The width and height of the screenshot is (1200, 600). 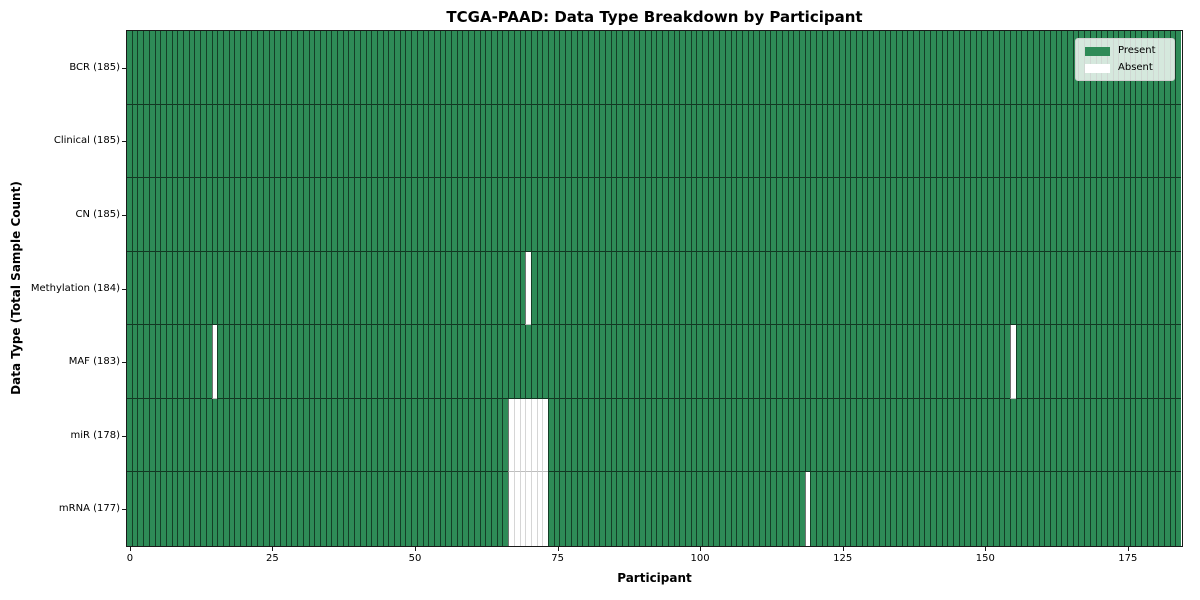 I want to click on x-tick-label: 75, so click(x=557, y=558).